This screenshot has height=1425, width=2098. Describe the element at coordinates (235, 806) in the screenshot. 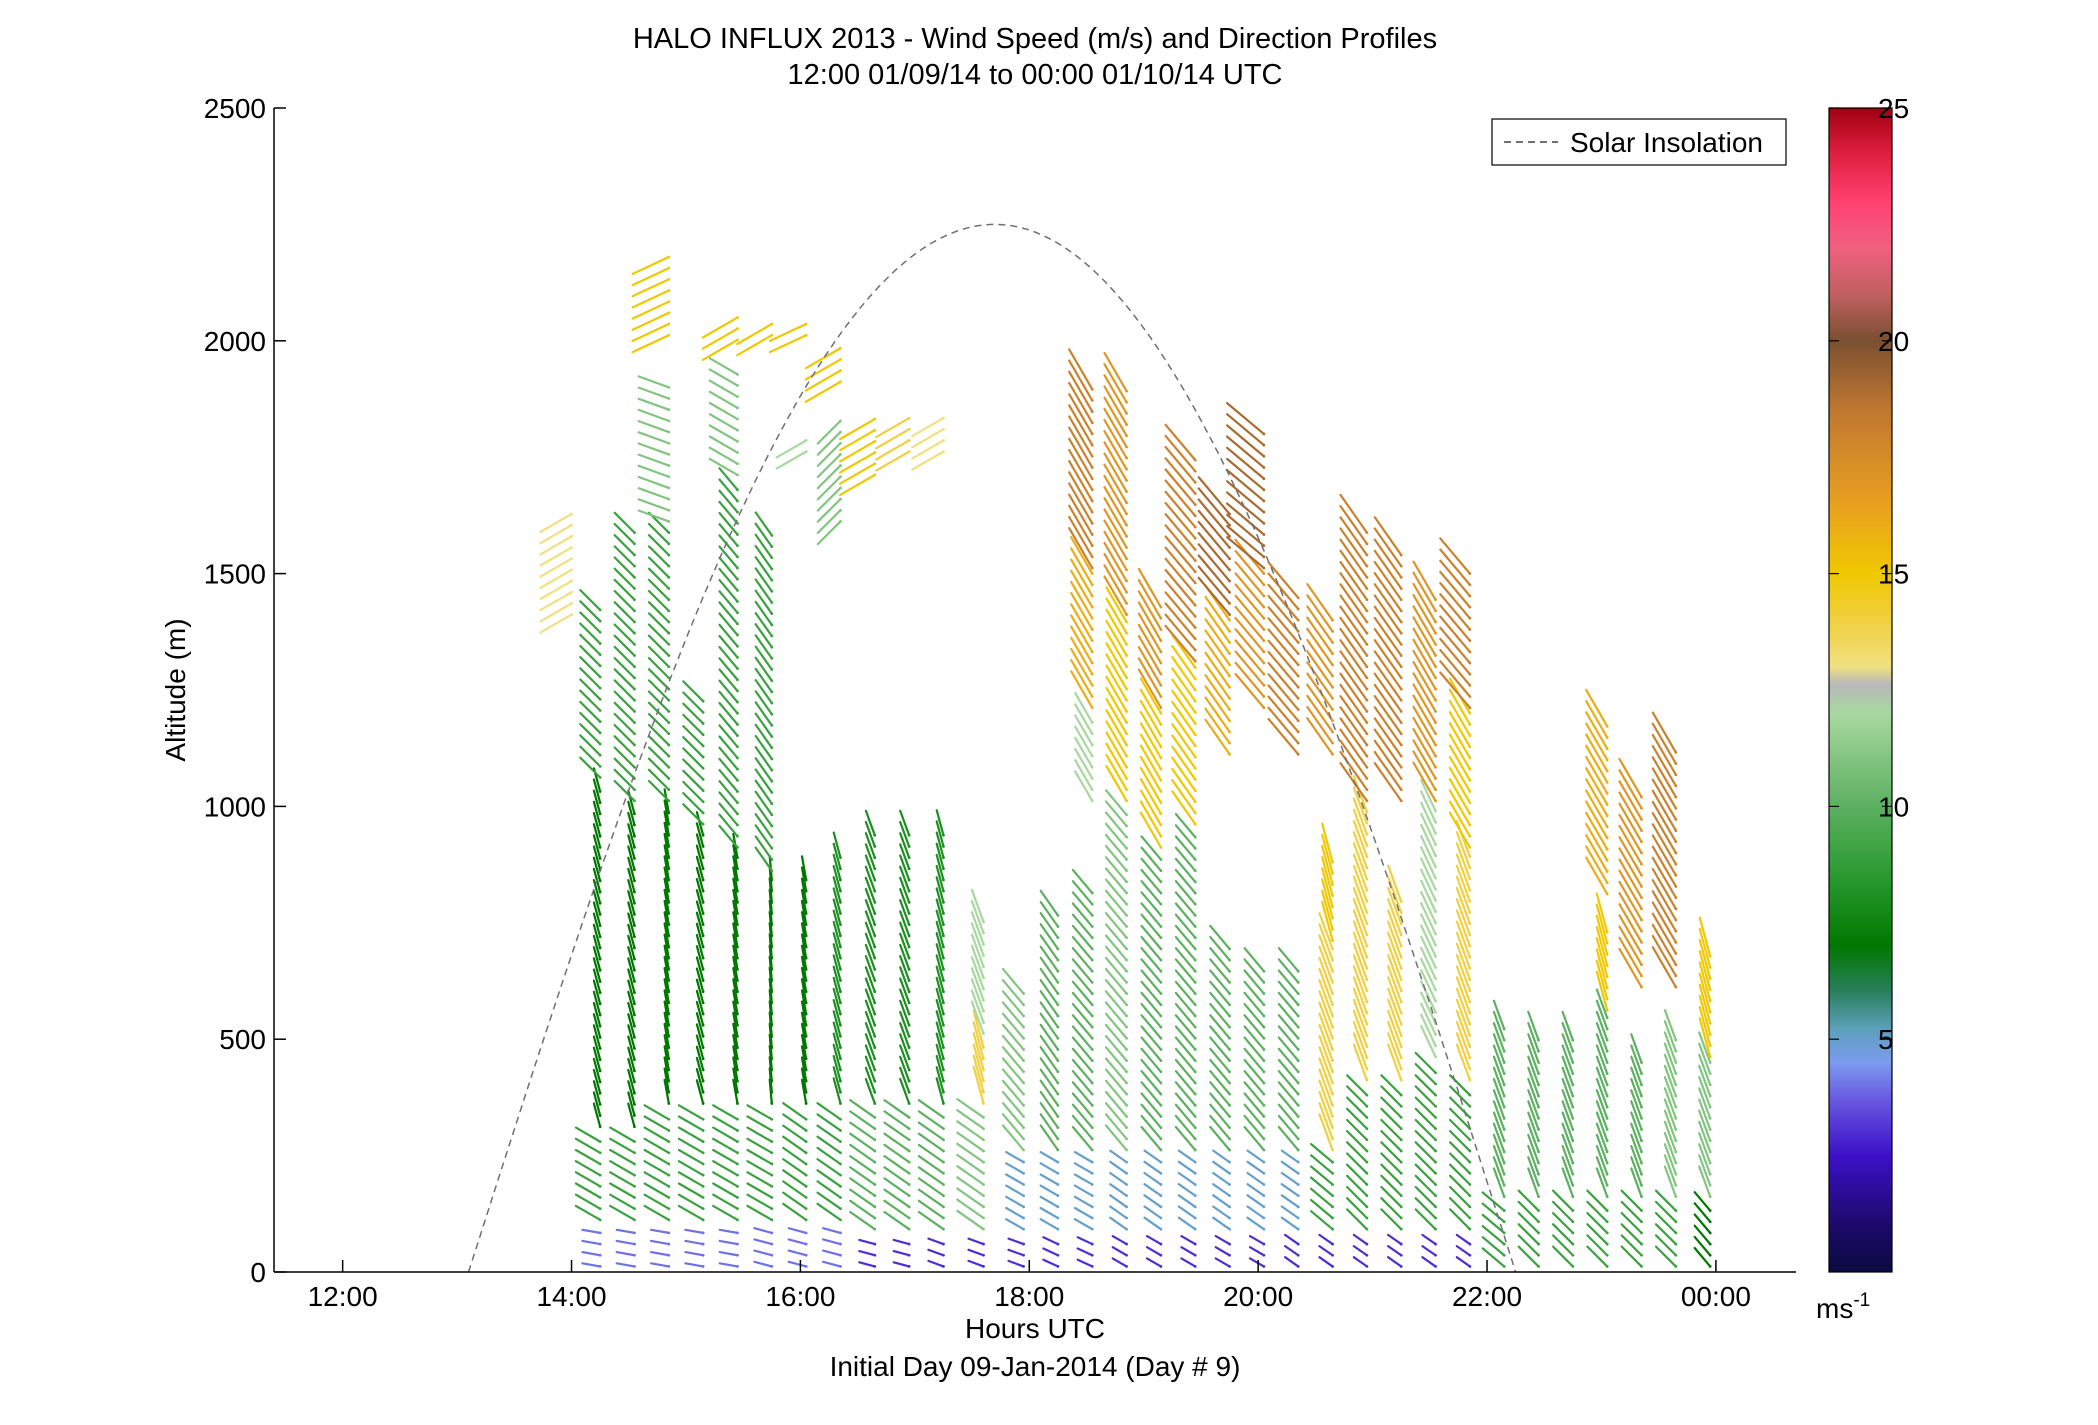

I see `y-tick-label: 1000` at that location.